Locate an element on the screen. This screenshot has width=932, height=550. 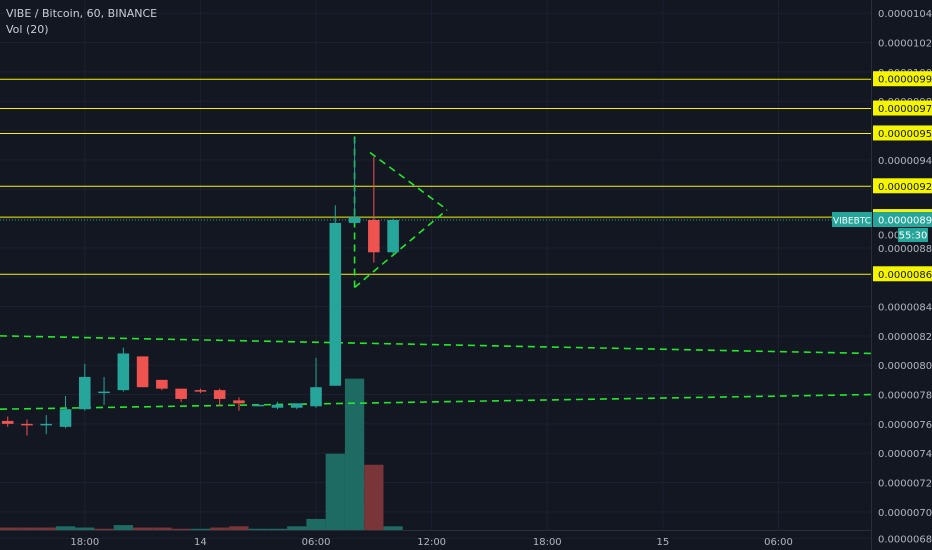
horizontal-line-tag-label: 0.00000995 is located at coordinates (905, 80).